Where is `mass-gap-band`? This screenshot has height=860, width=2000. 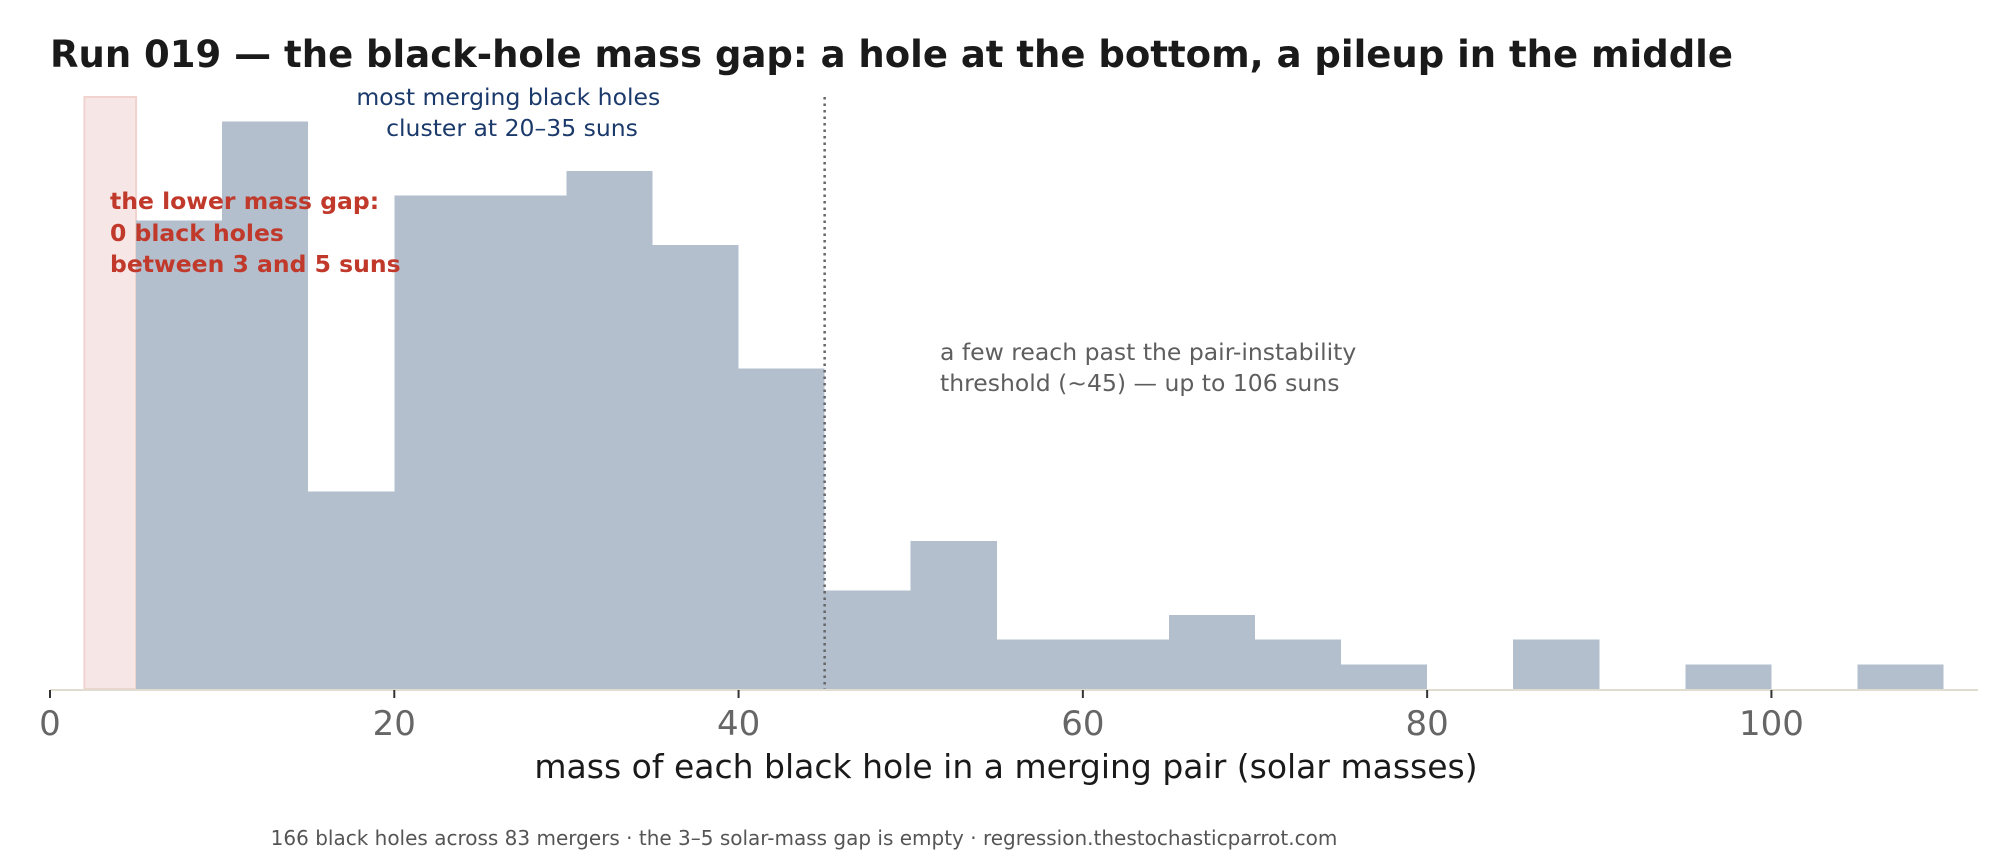
mass-gap-band is located at coordinates (110, 393).